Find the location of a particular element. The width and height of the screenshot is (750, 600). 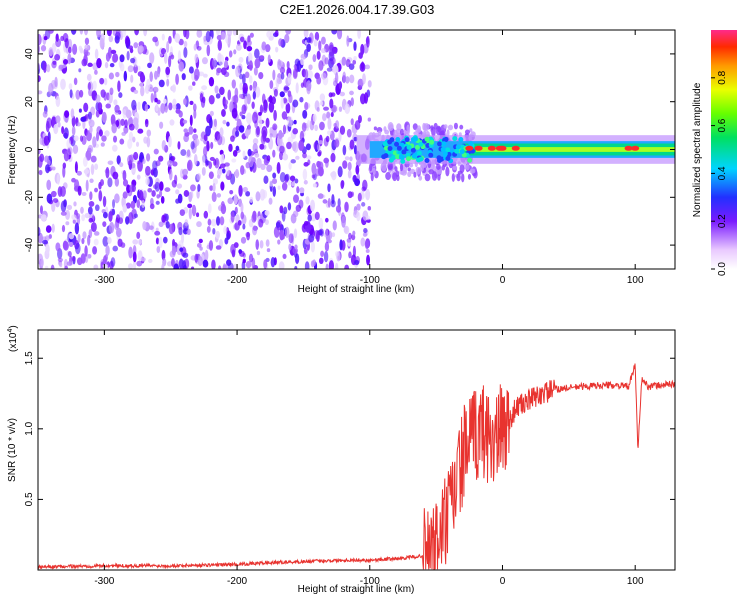

colorbar is located at coordinates (724, 149).